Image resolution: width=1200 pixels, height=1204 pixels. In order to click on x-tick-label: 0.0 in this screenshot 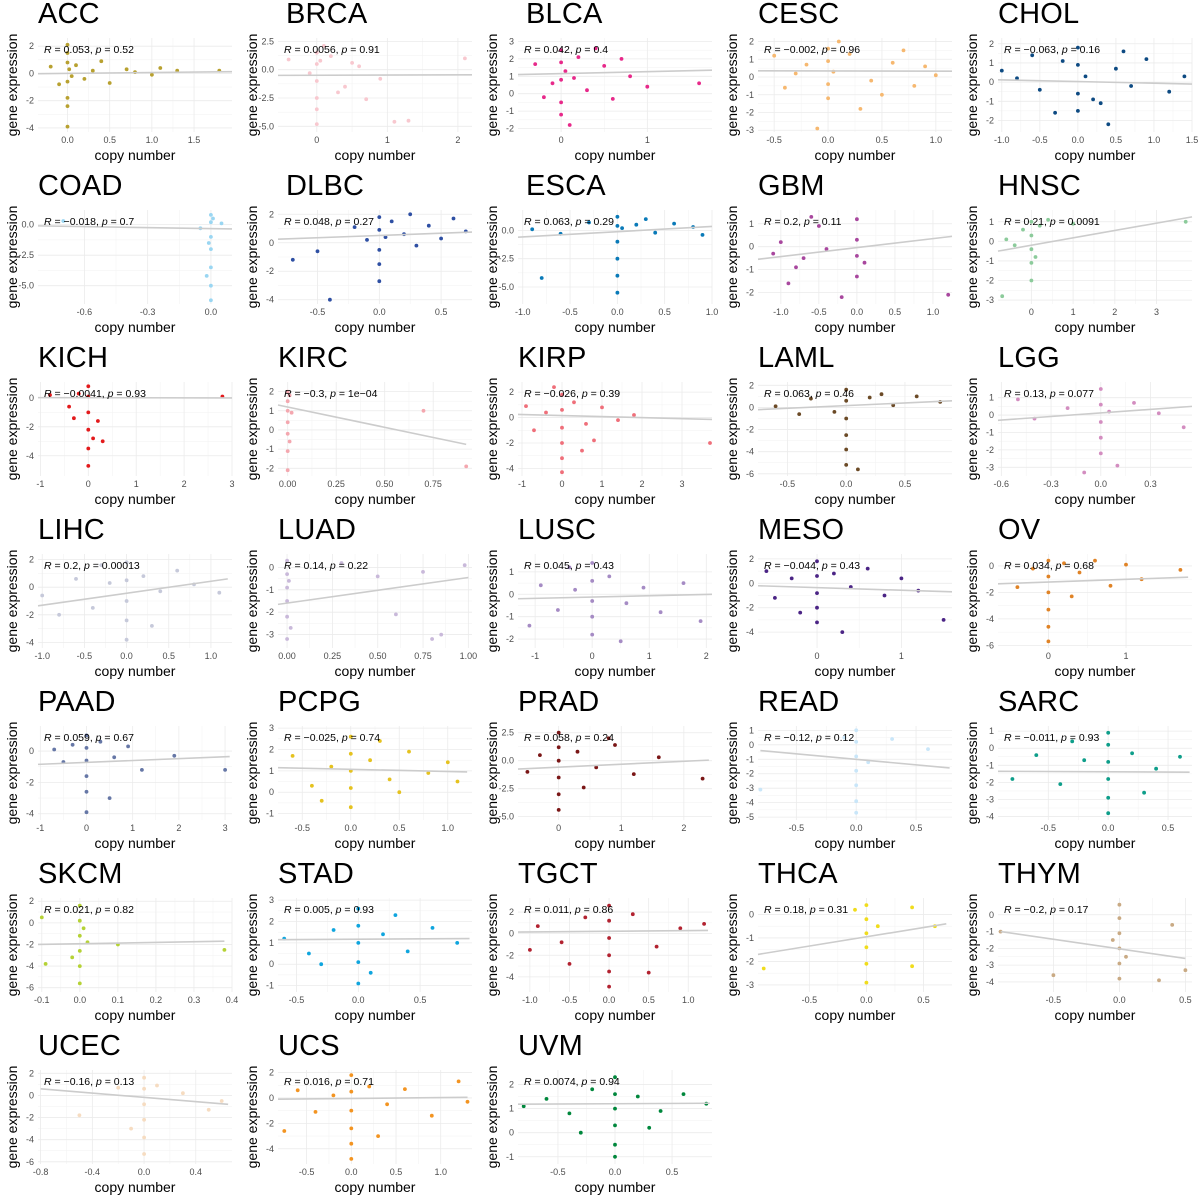, I will do `click(358, 1000)`.